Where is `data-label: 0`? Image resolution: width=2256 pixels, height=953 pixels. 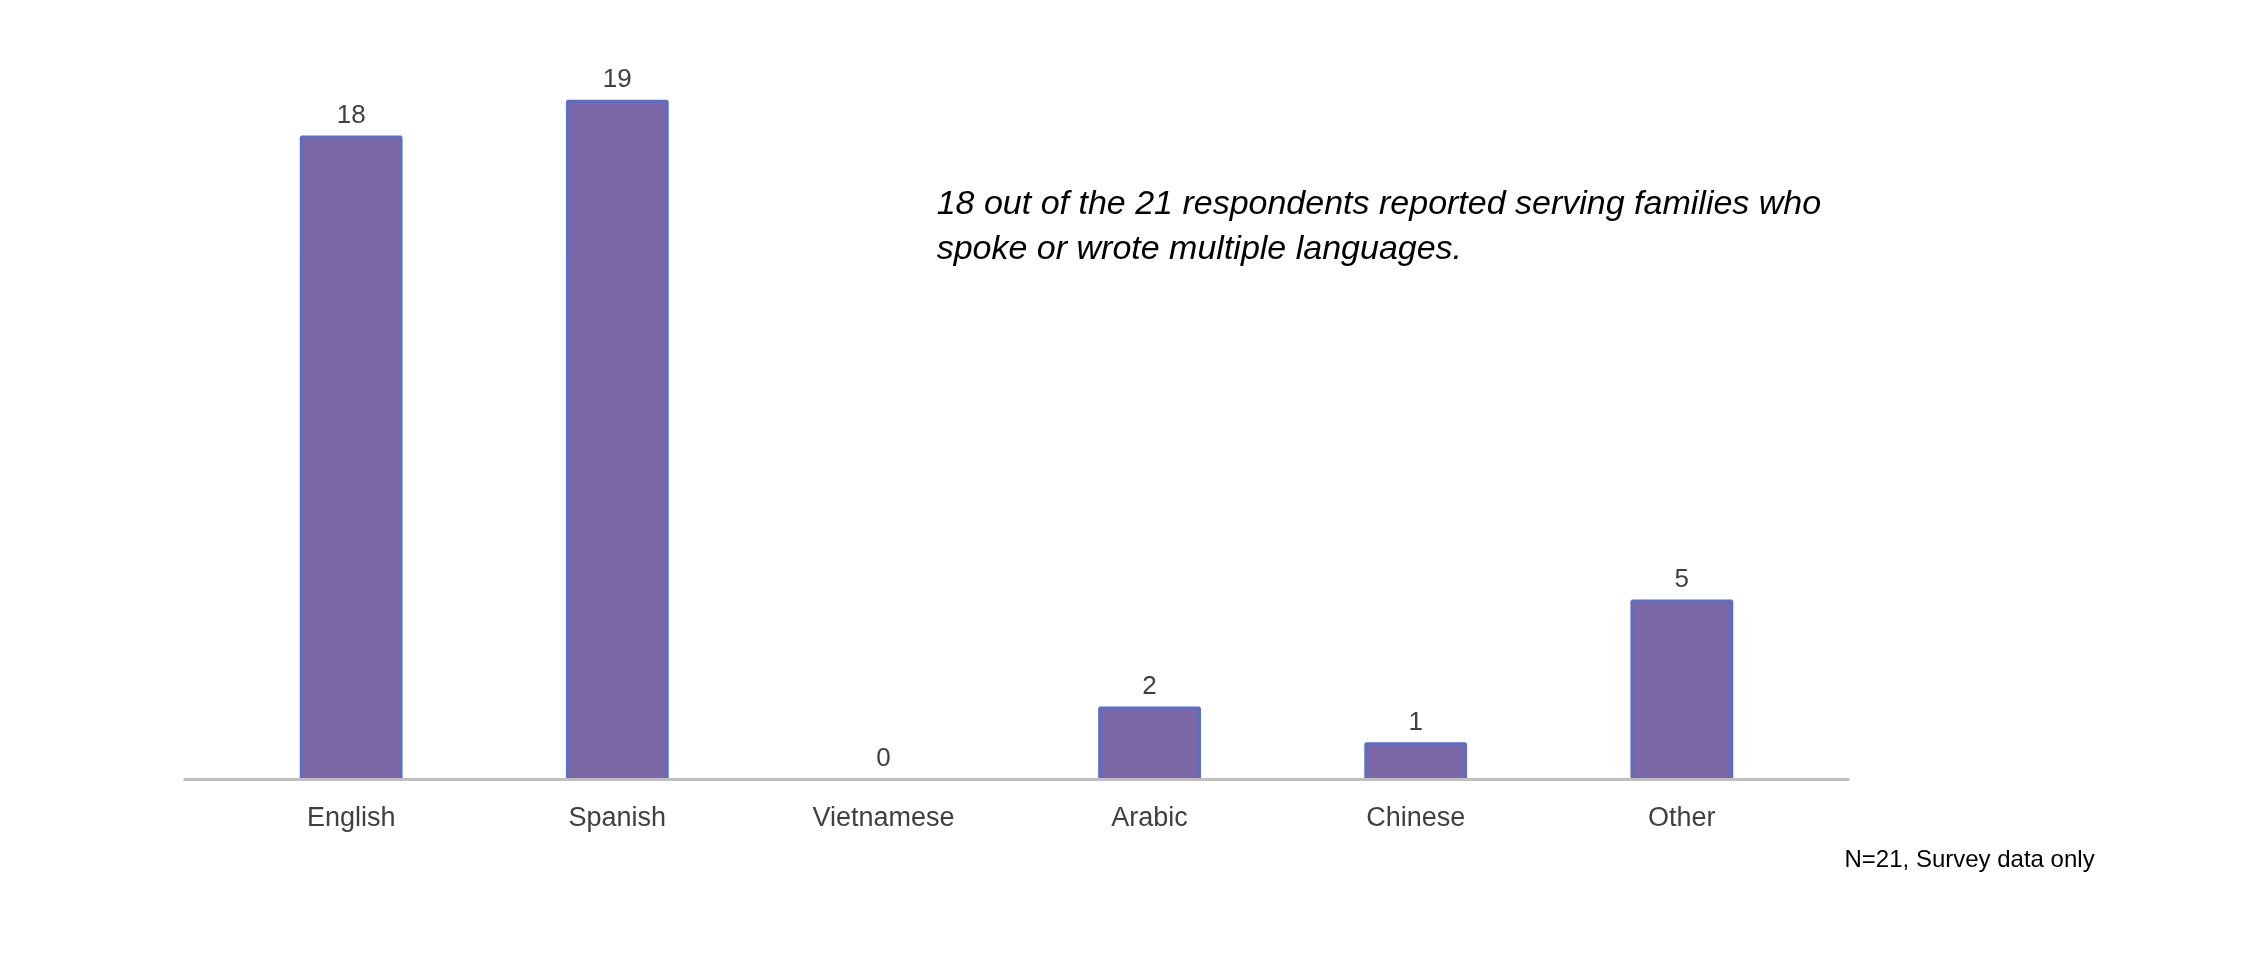 data-label: 0 is located at coordinates (883, 756).